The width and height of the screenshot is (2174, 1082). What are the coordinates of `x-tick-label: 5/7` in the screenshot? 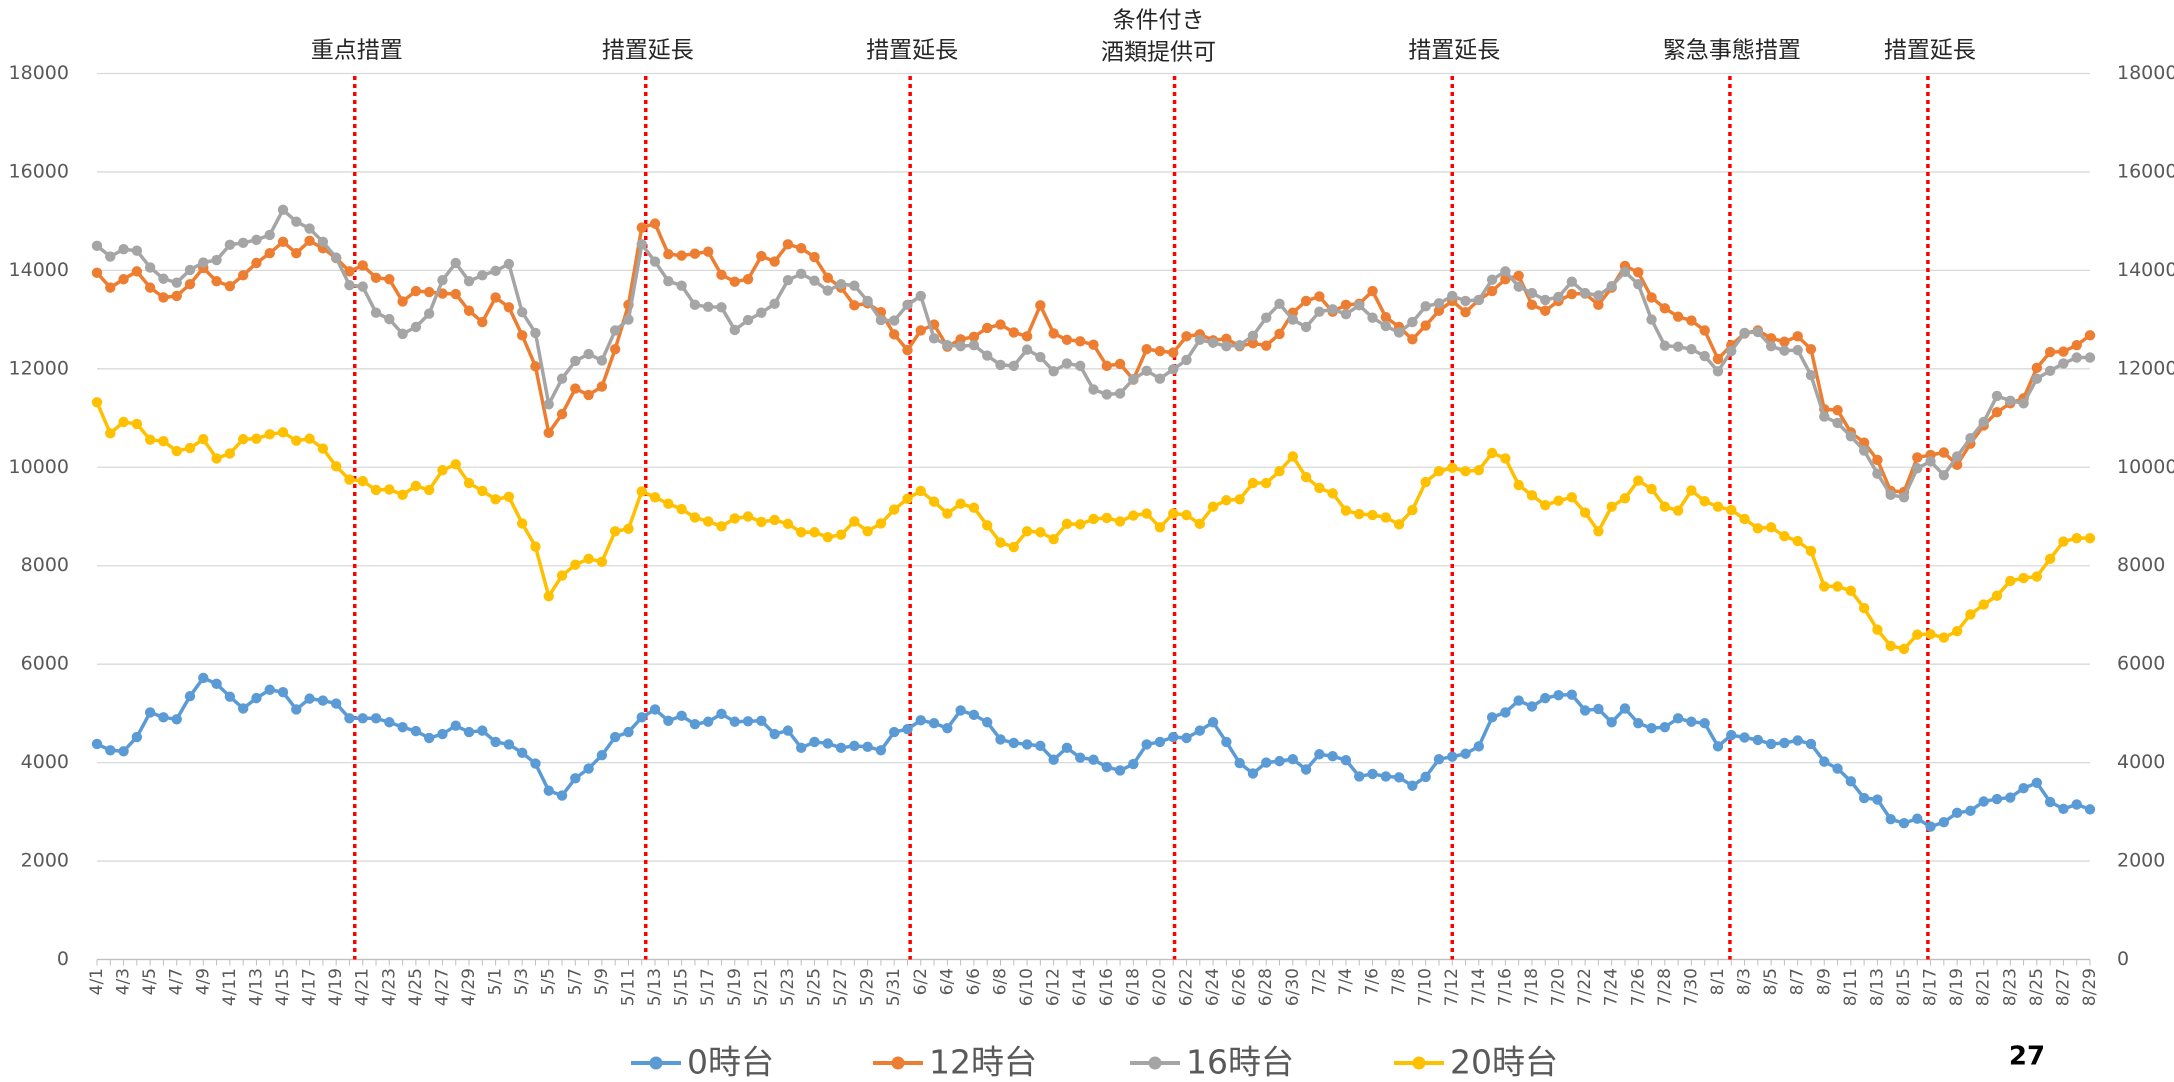 It's located at (575, 981).